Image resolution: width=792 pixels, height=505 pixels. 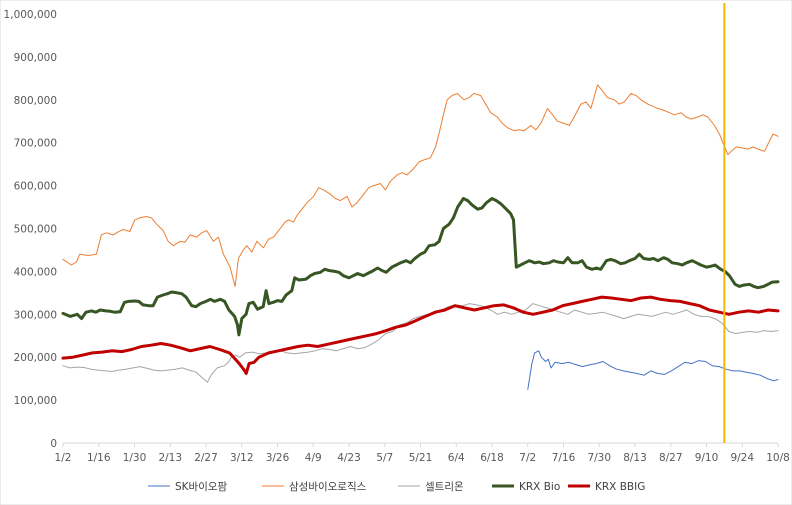 What do you see at coordinates (35, 187) in the screenshot?
I see `y-tick-label: 600,000` at bounding box center [35, 187].